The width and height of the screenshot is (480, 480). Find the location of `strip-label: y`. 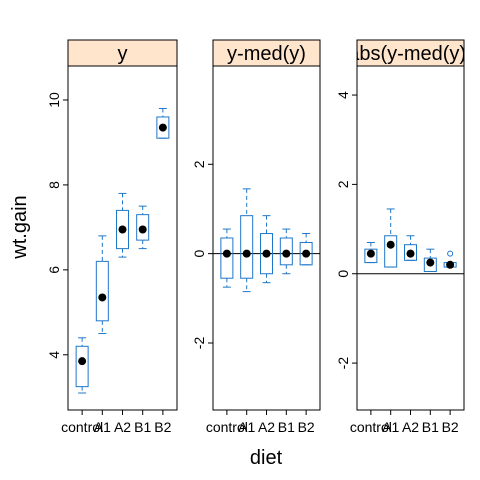

strip-label: y is located at coordinates (123, 54).